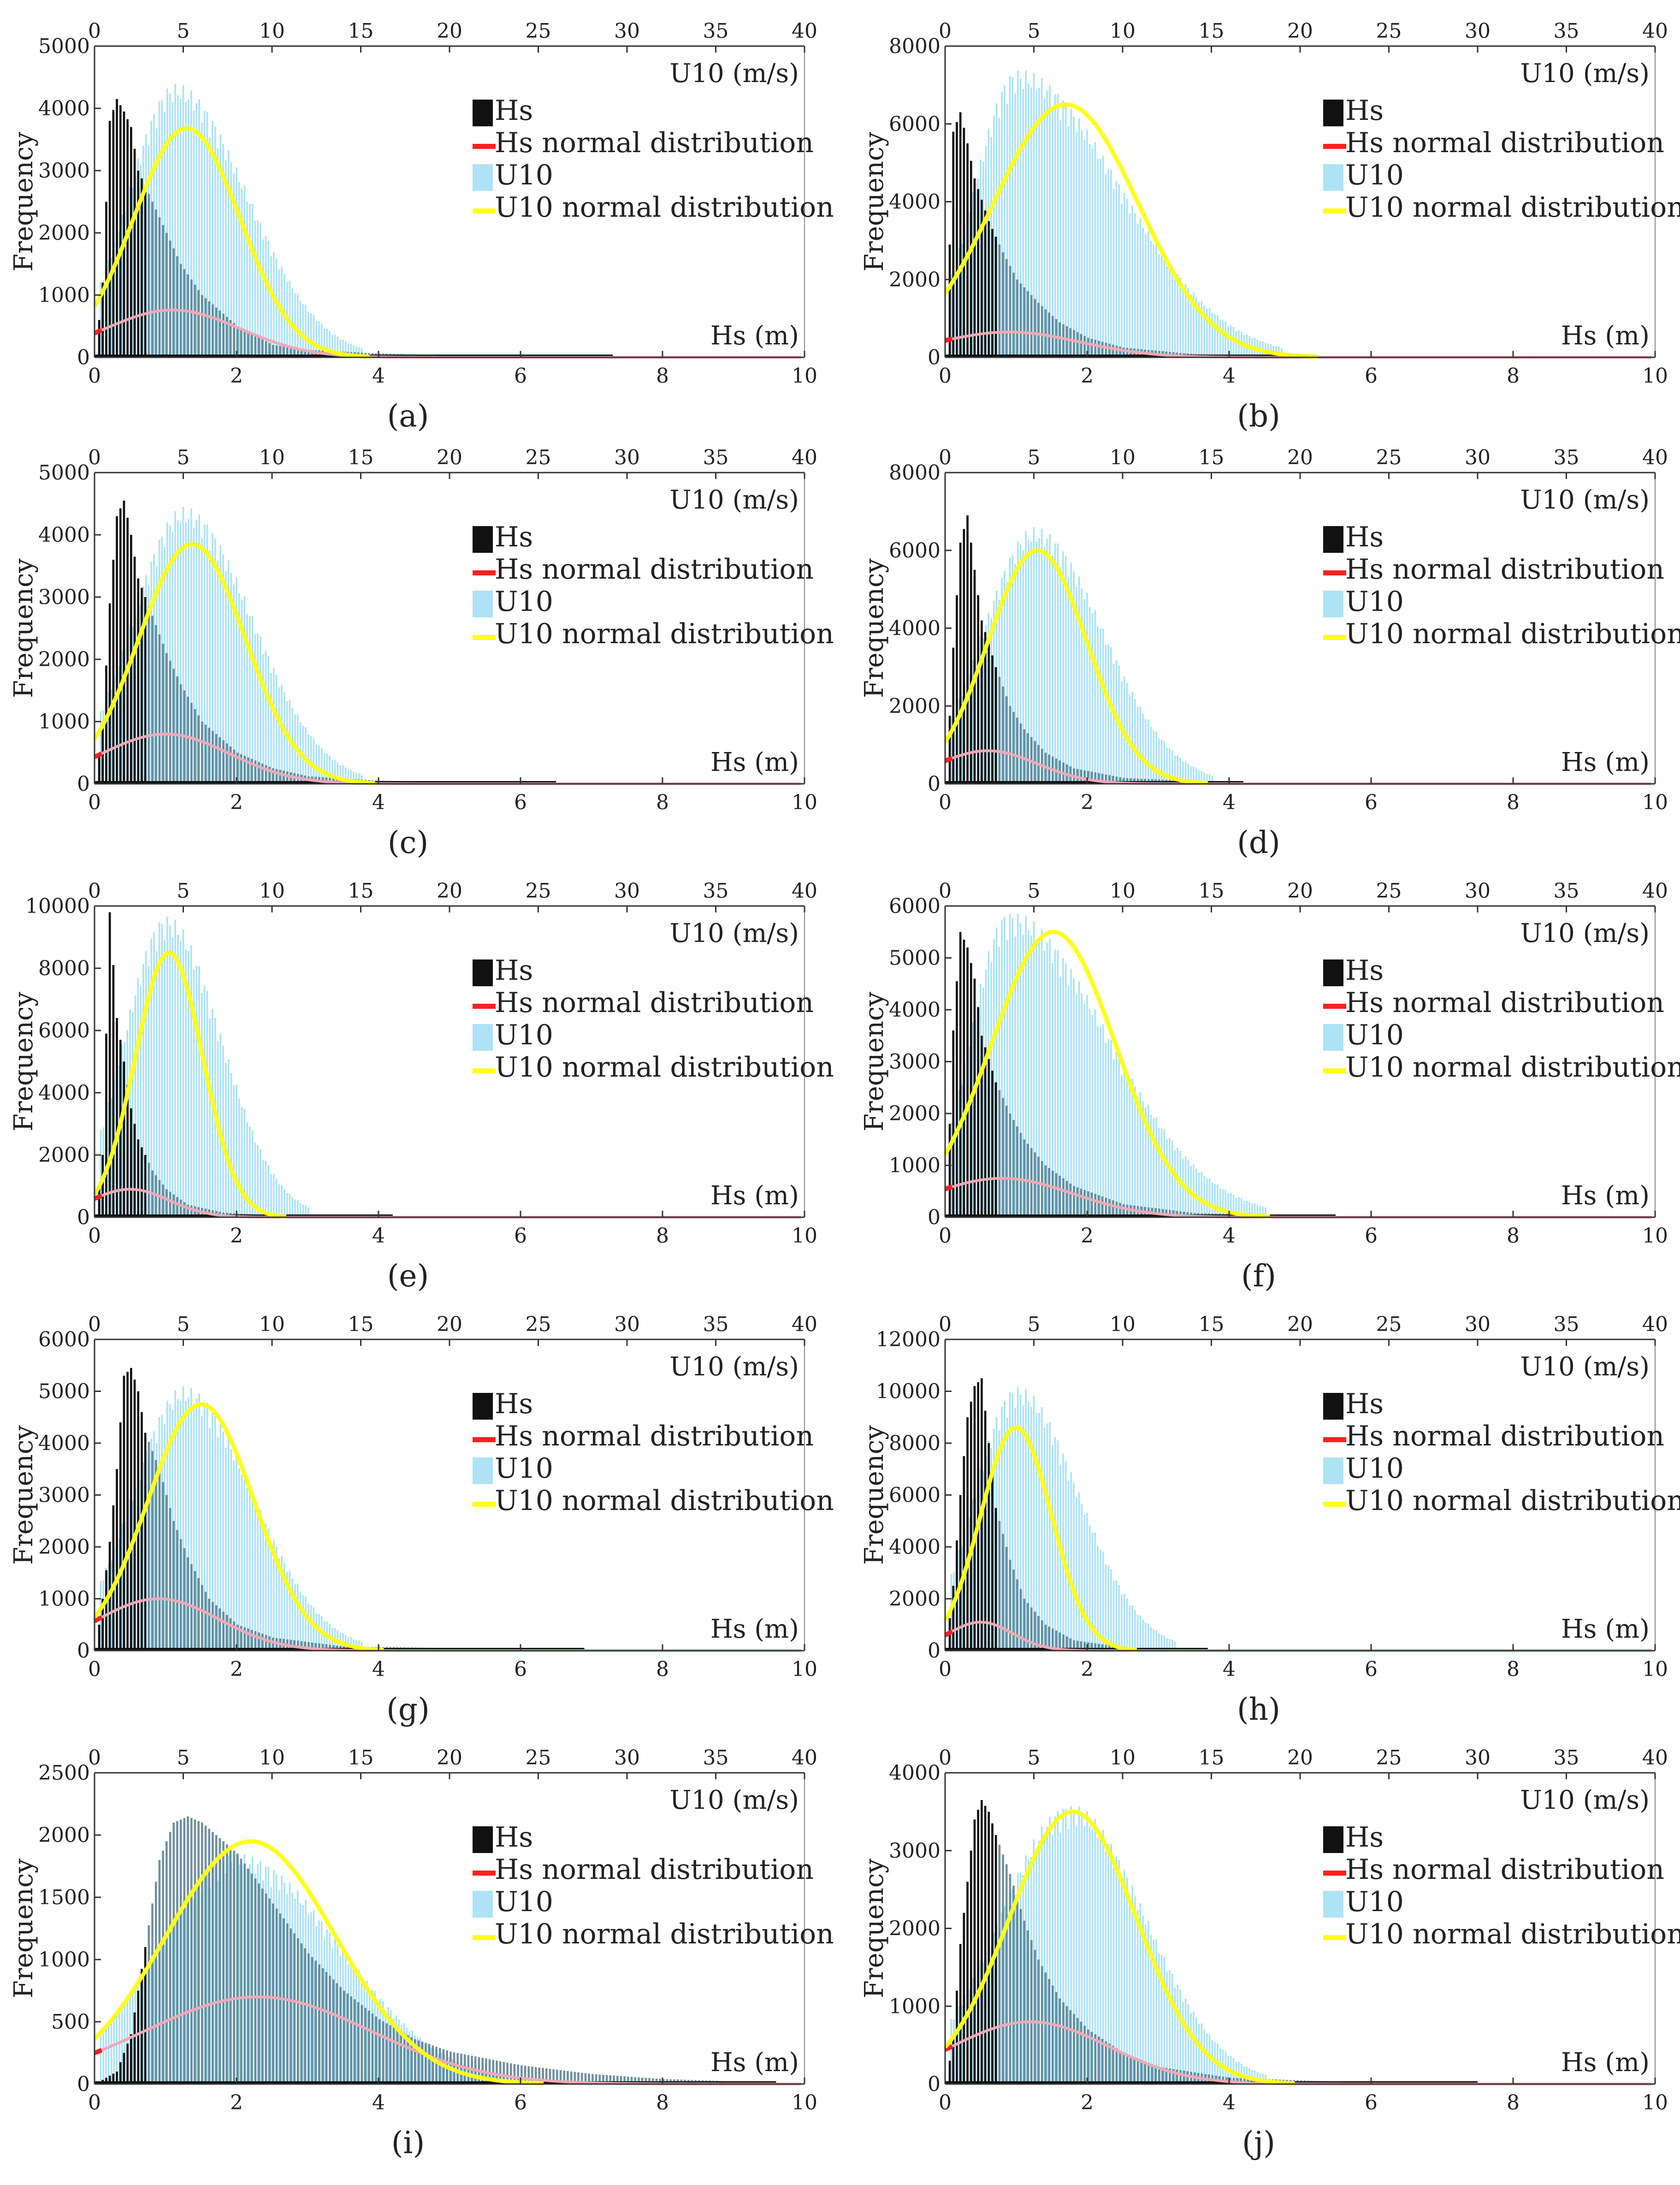  Describe the element at coordinates (1655, 1236) in the screenshot. I see `x-bottom-tick-label: 10` at that location.